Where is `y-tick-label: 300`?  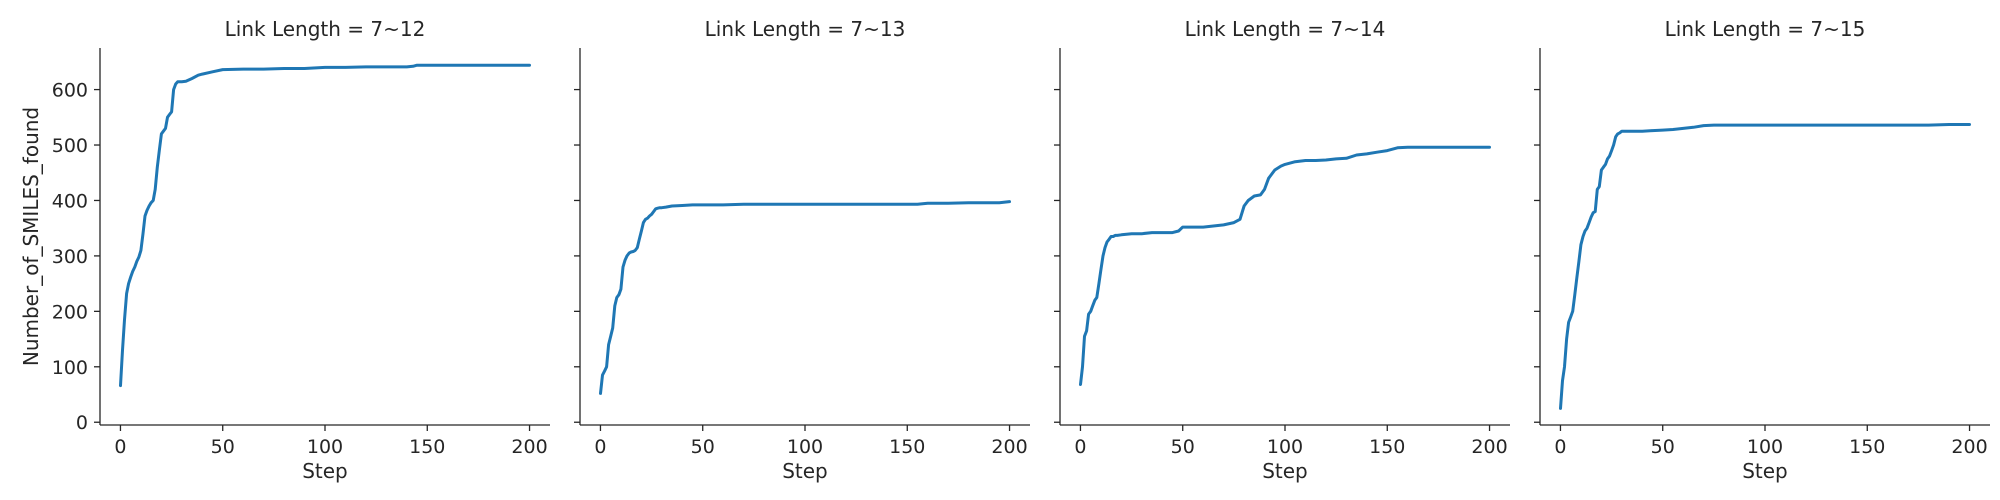
y-tick-label: 300 is located at coordinates (70, 257).